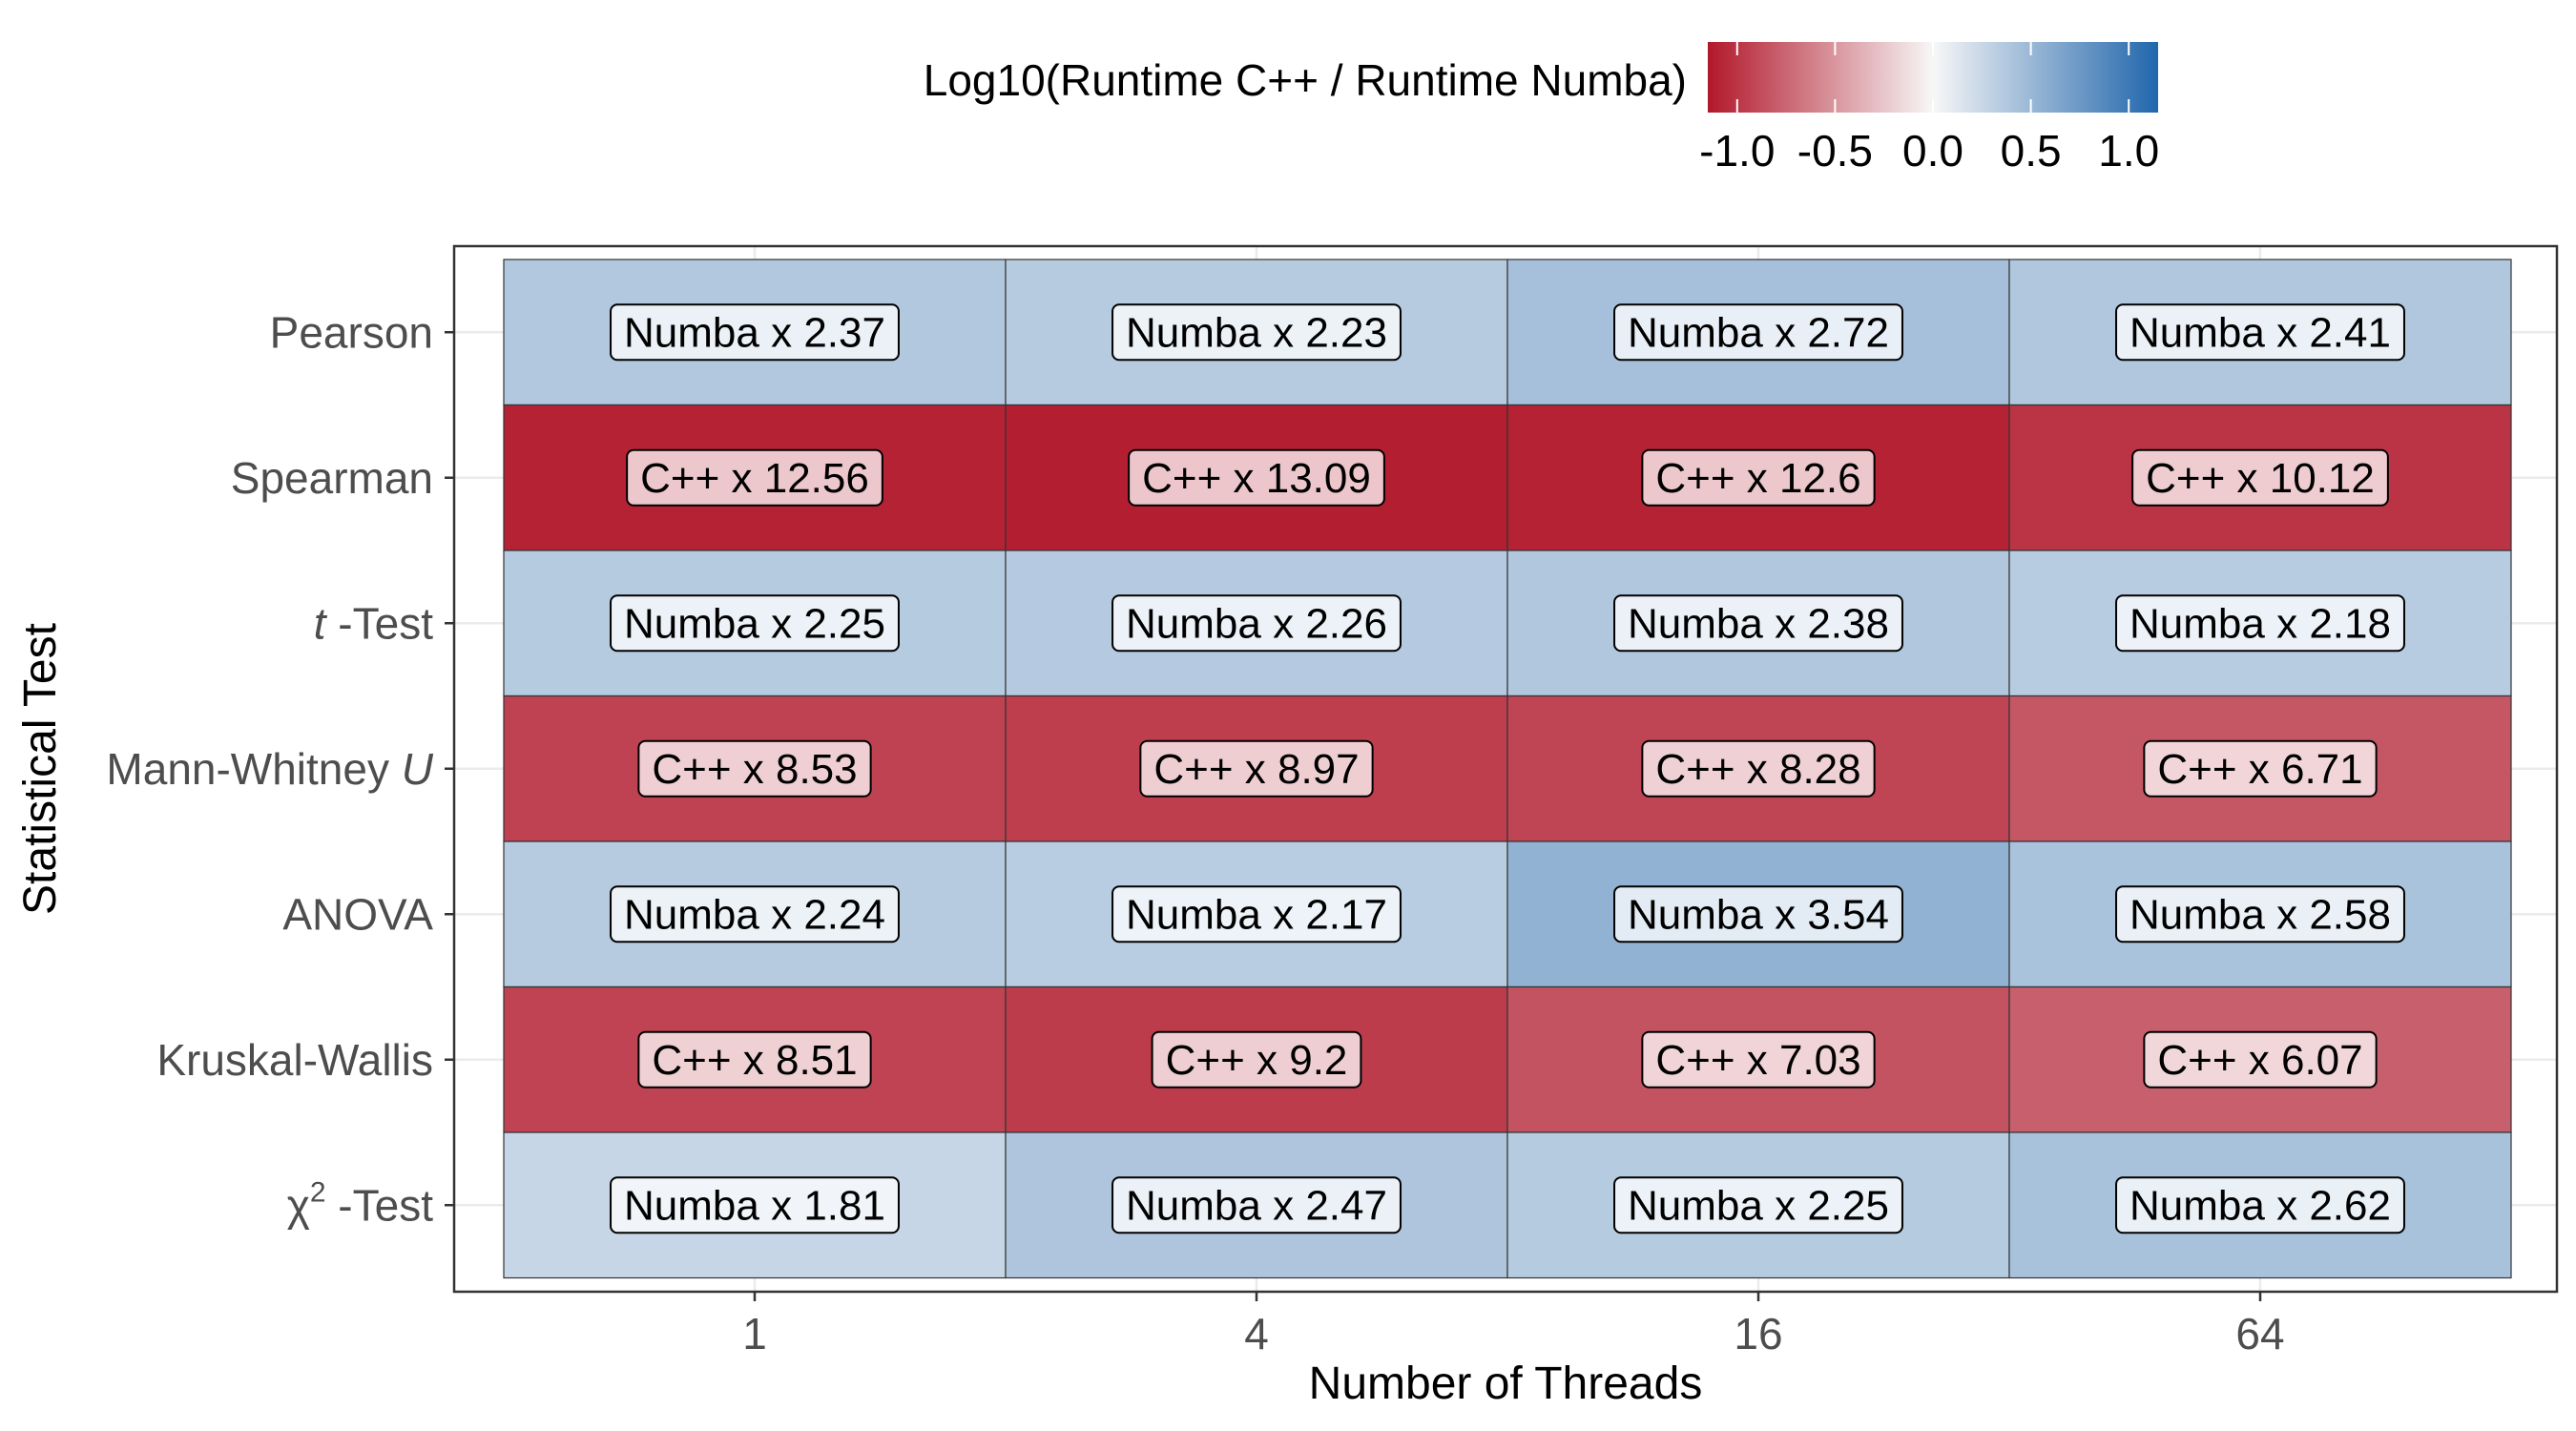 This screenshot has width=2576, height=1431. I want to click on cell-label-text: Numba x 2.47, so click(1256, 1205).